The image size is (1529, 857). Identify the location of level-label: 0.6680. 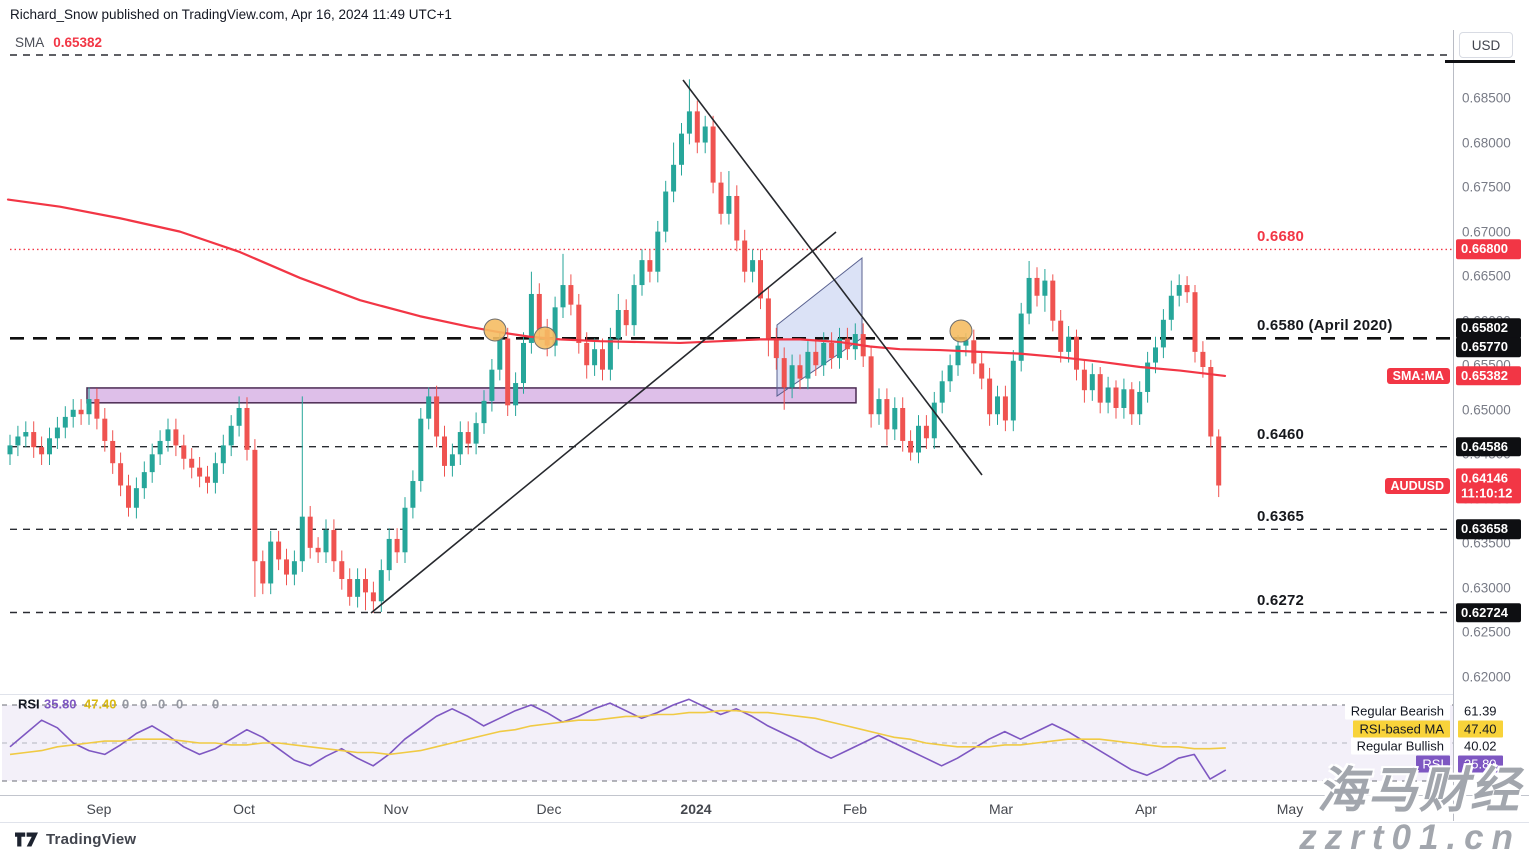
(1281, 237).